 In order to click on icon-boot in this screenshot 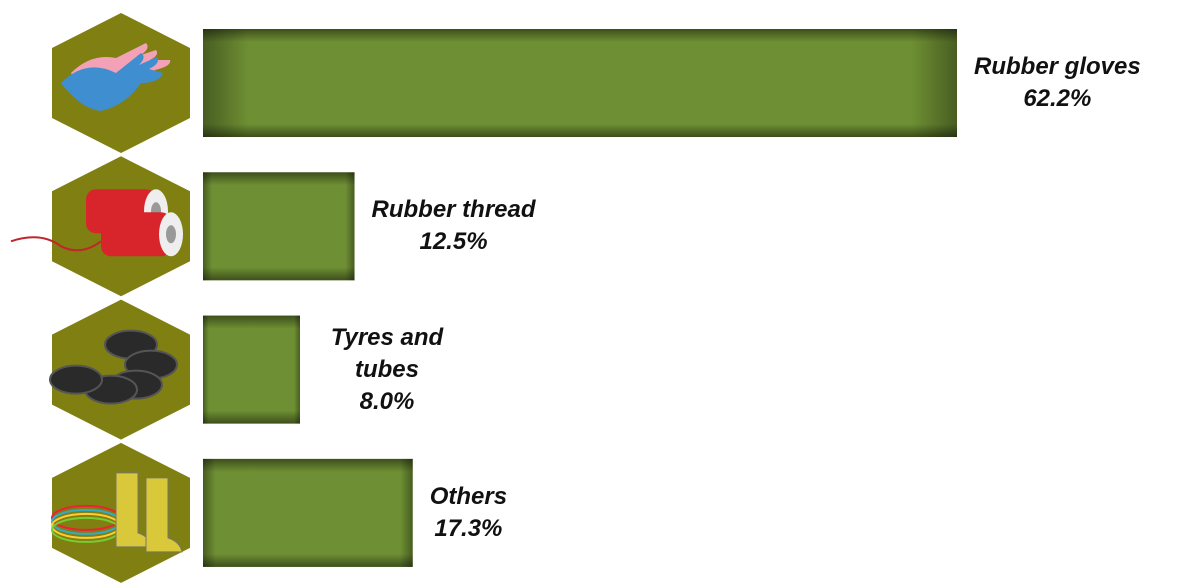, I will do `click(164, 515)`.